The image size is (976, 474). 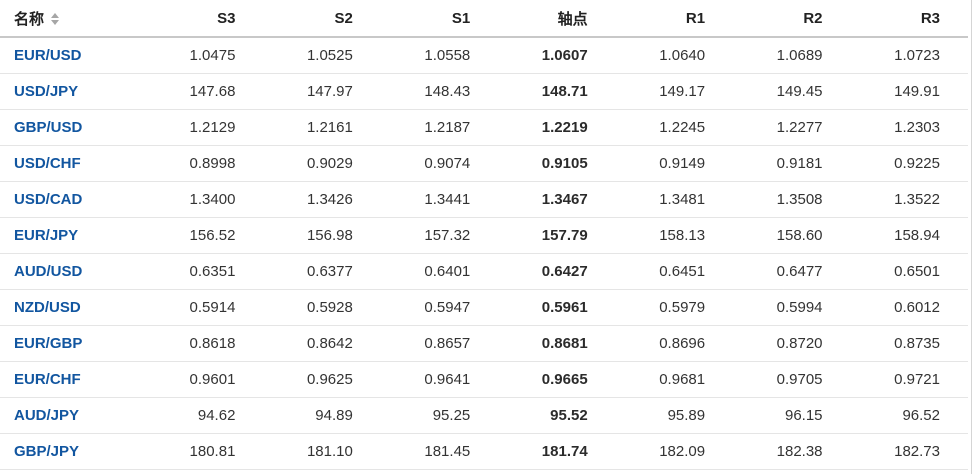 I want to click on pair-link: USD/JPY, so click(x=46, y=91).